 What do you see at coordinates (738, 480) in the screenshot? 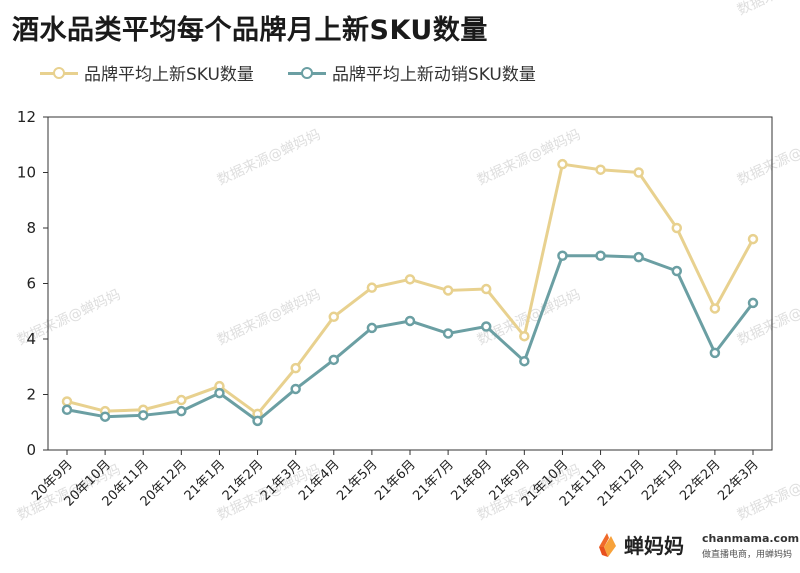
I see `x-tick-label: 22年3月` at bounding box center [738, 480].